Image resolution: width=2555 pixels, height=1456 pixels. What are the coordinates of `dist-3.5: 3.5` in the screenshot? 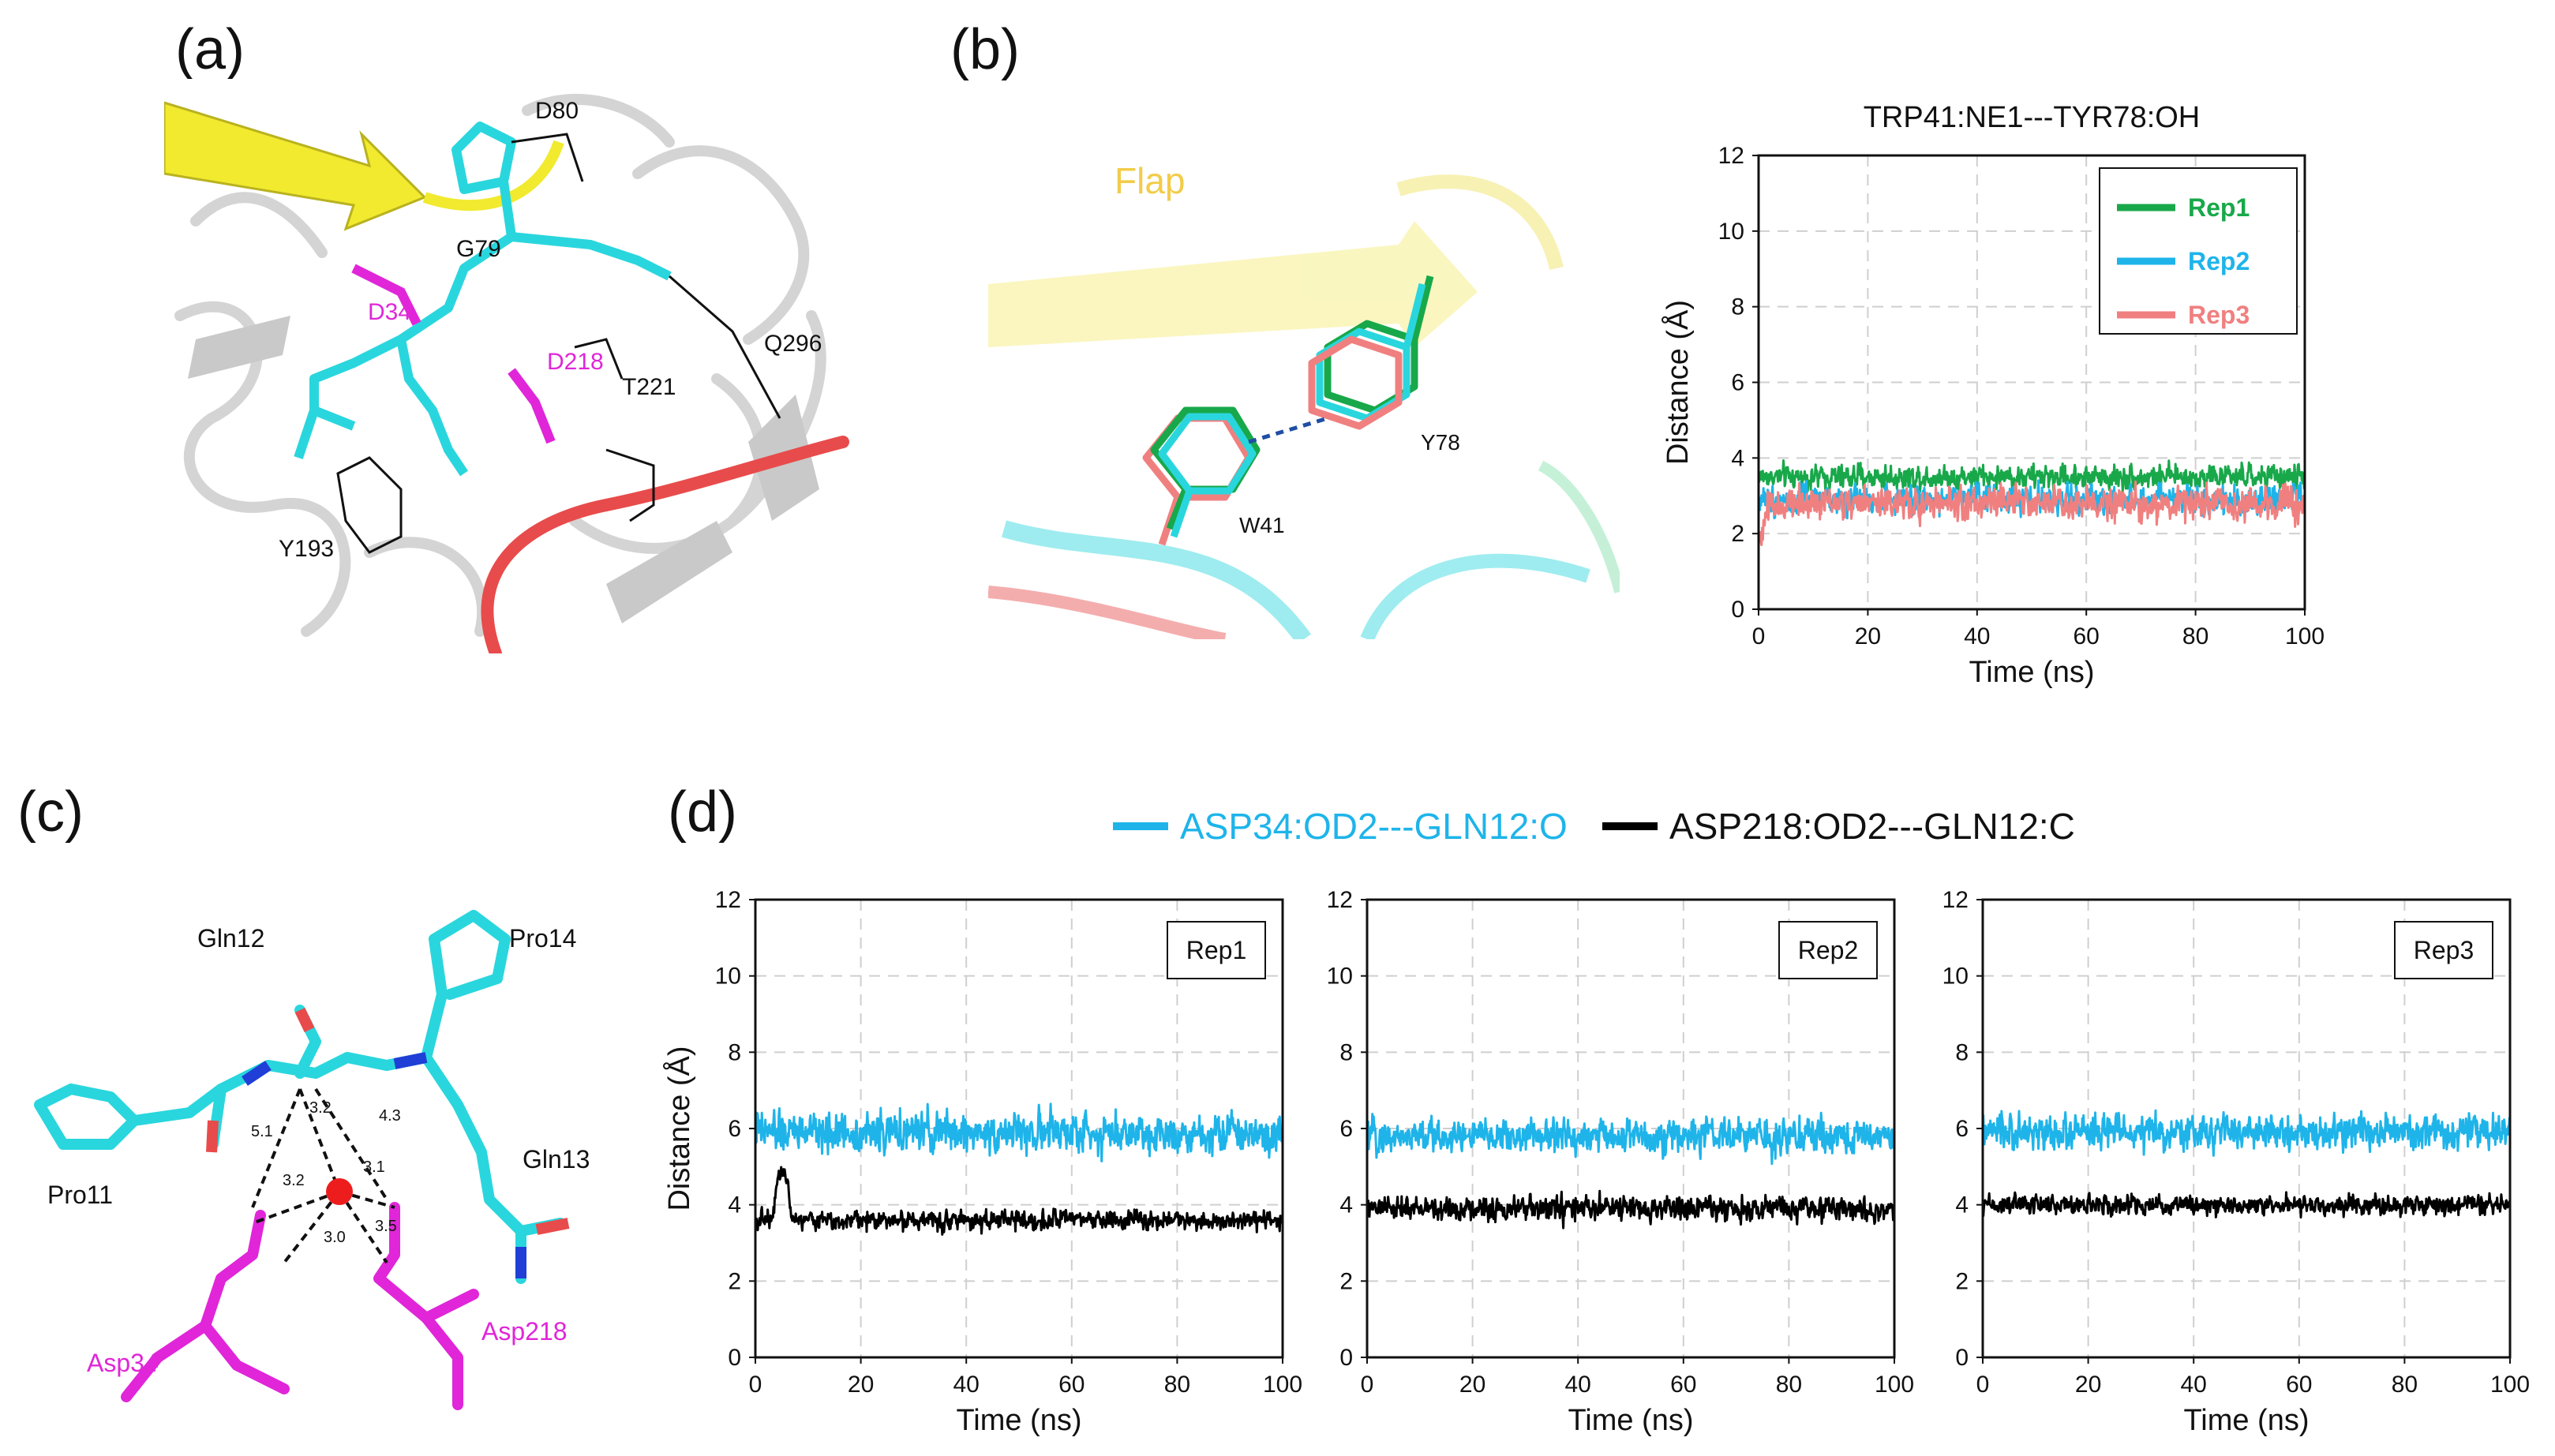 It's located at (386, 1226).